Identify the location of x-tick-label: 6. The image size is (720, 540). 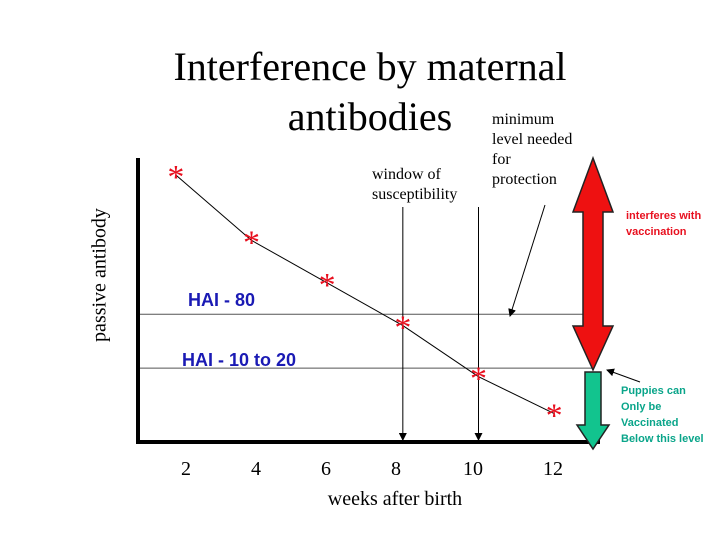
(326, 469).